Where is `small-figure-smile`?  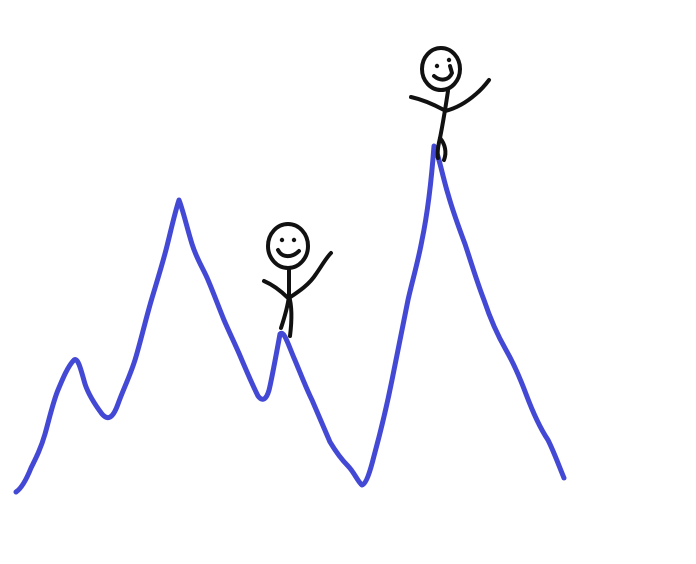 small-figure-smile is located at coordinates (288, 253).